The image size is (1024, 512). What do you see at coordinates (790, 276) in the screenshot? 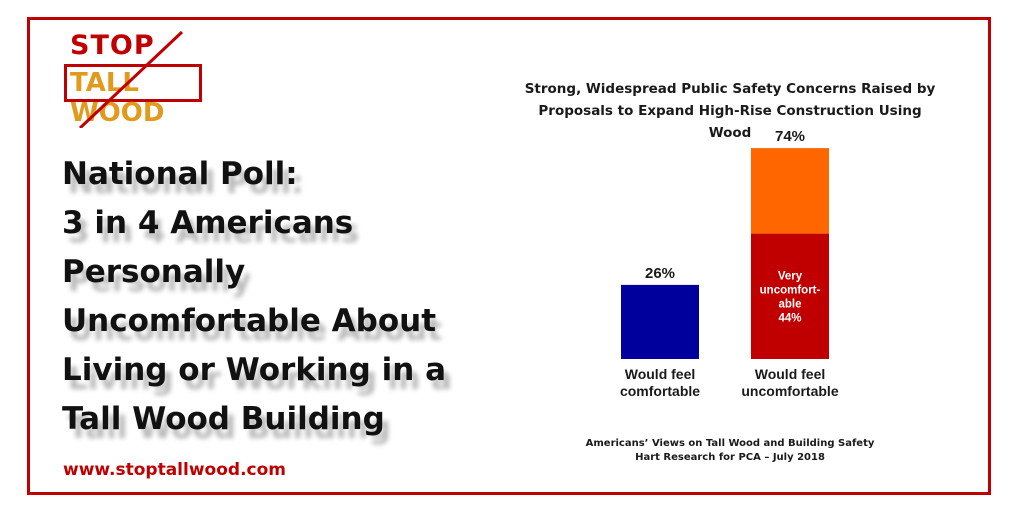
I see `segment-label: Very` at bounding box center [790, 276].